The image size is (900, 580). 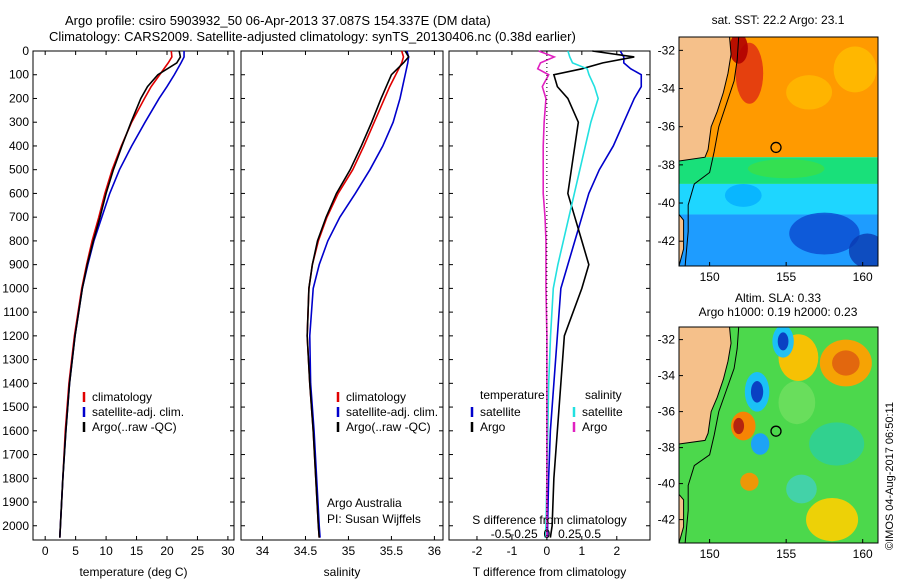 What do you see at coordinates (19, 241) in the screenshot?
I see `depth-tick-label: 800` at bounding box center [19, 241].